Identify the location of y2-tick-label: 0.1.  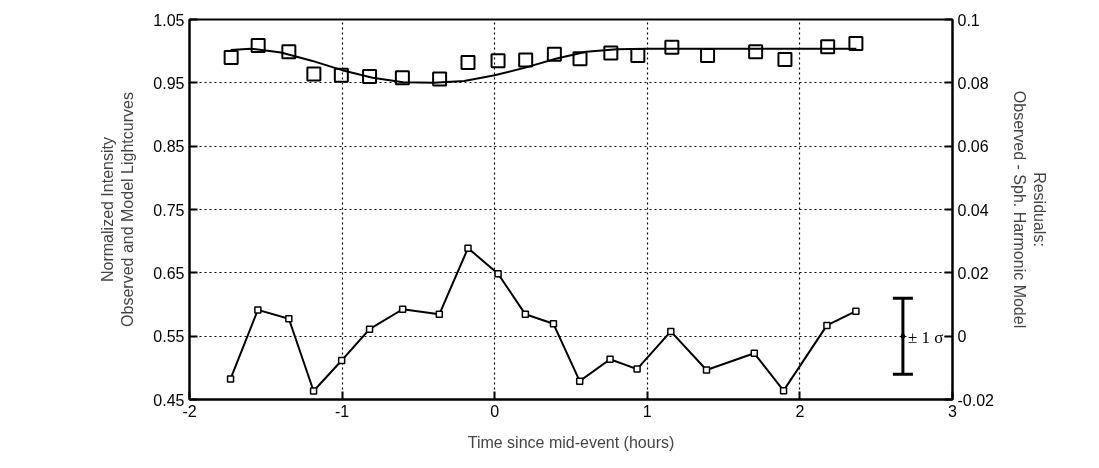
(968, 20).